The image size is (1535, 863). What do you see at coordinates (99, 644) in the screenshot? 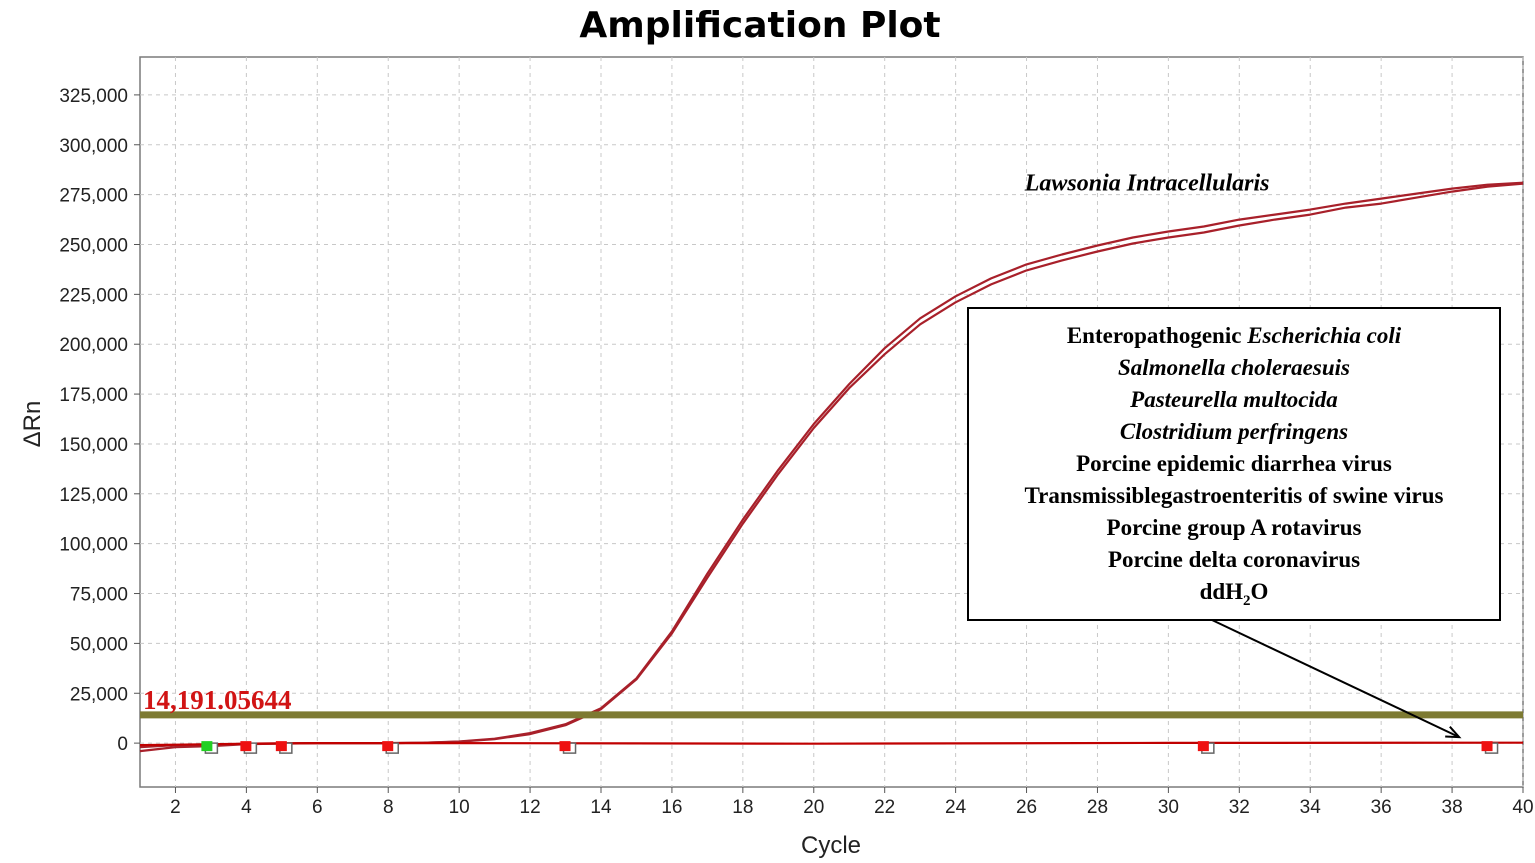
I see `y-tick-label: 50,000` at bounding box center [99, 644].